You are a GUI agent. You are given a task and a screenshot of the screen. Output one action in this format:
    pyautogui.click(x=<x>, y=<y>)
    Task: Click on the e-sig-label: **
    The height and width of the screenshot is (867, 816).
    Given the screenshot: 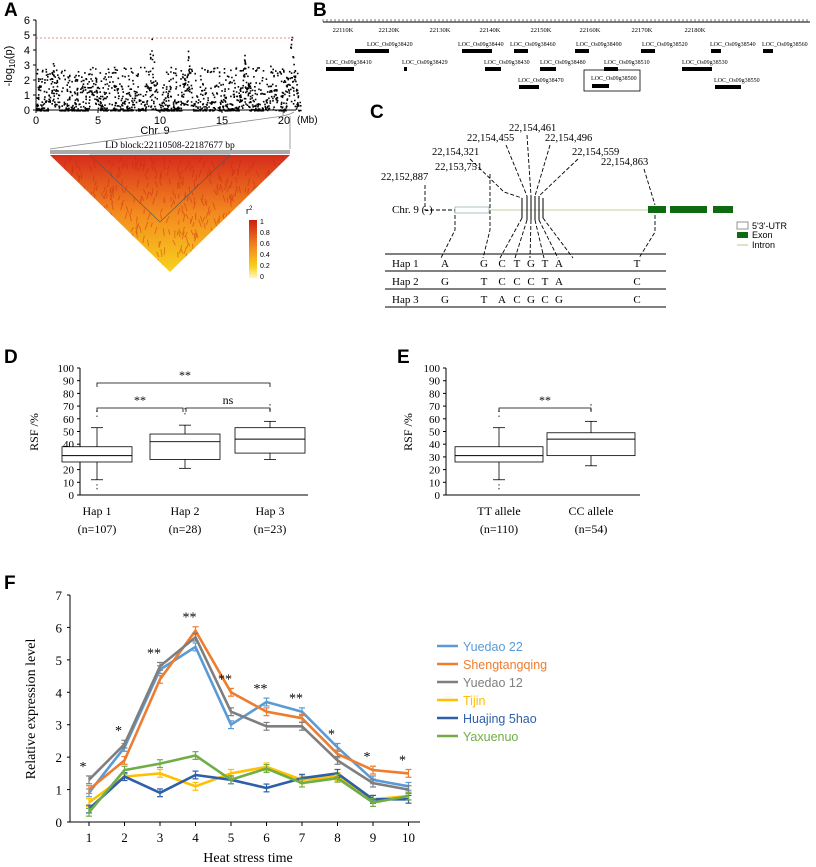 What is the action you would take?
    pyautogui.click(x=545, y=400)
    